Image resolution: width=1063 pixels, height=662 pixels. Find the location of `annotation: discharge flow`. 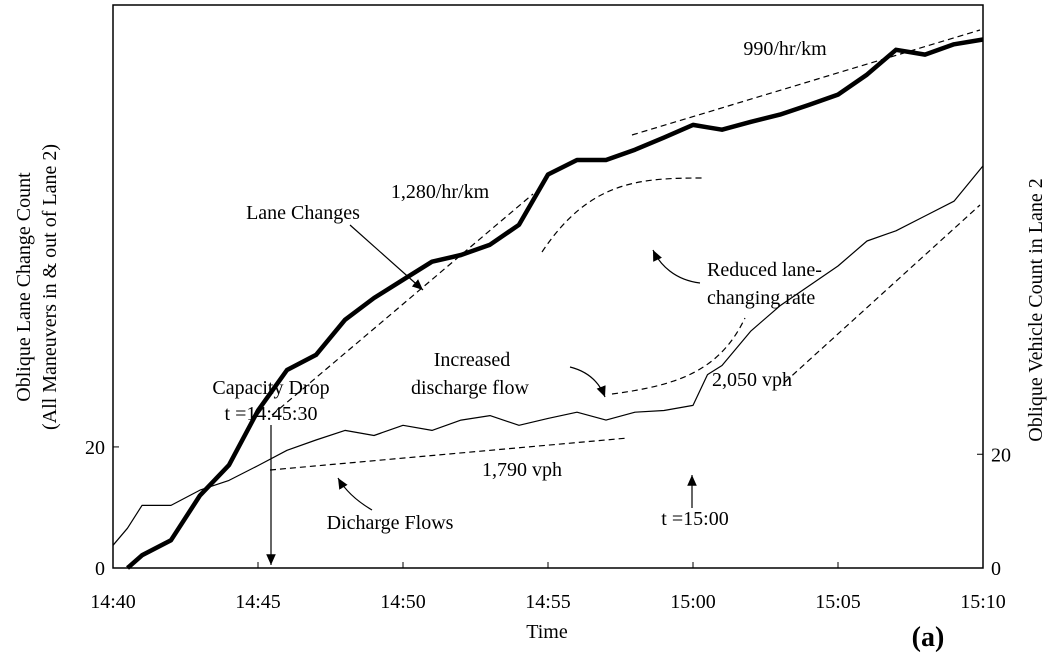

annotation: discharge flow is located at coordinates (470, 388).